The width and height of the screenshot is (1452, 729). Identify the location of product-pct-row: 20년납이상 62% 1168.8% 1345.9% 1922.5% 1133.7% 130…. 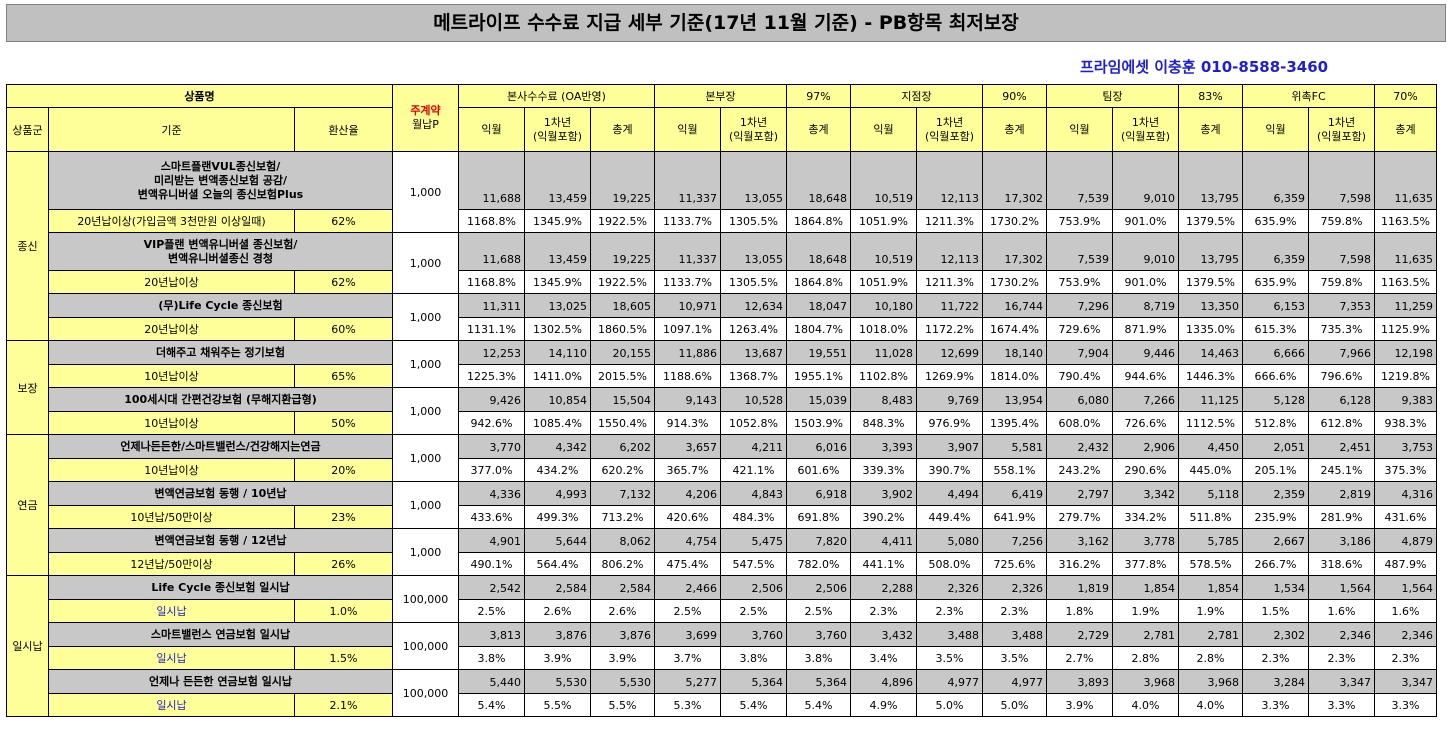
(722, 282).